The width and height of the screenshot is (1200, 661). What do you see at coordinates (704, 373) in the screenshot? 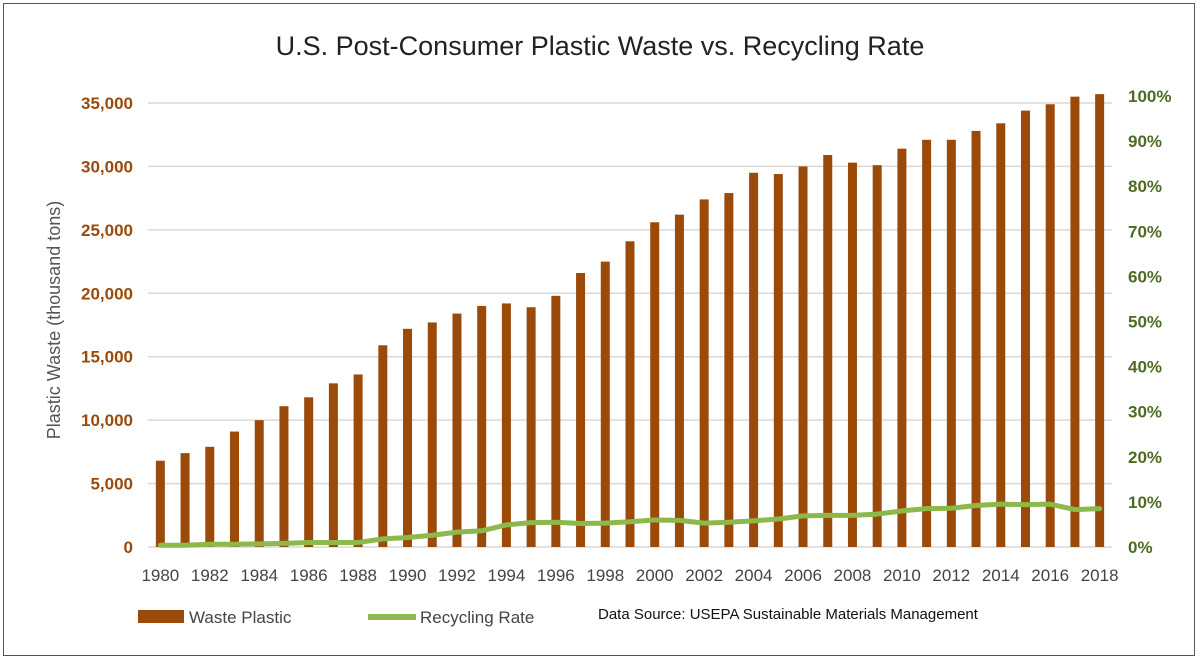
I see `bar-2002` at bounding box center [704, 373].